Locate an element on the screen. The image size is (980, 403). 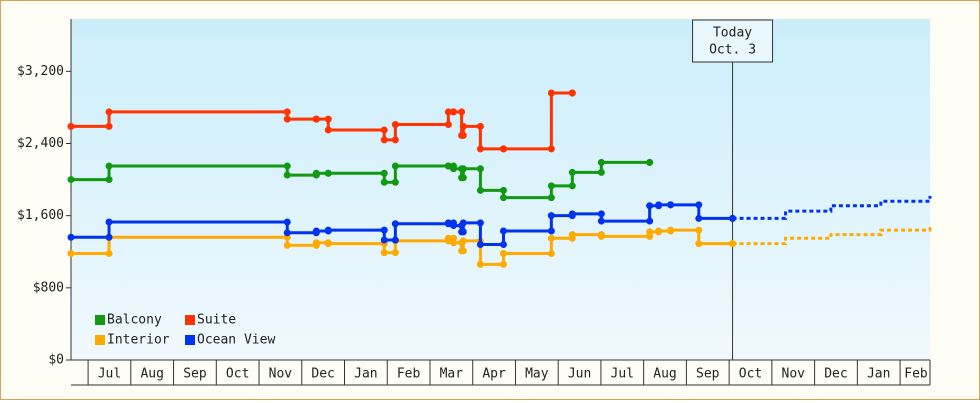
x-tick-label: Oct is located at coordinates (237, 374).